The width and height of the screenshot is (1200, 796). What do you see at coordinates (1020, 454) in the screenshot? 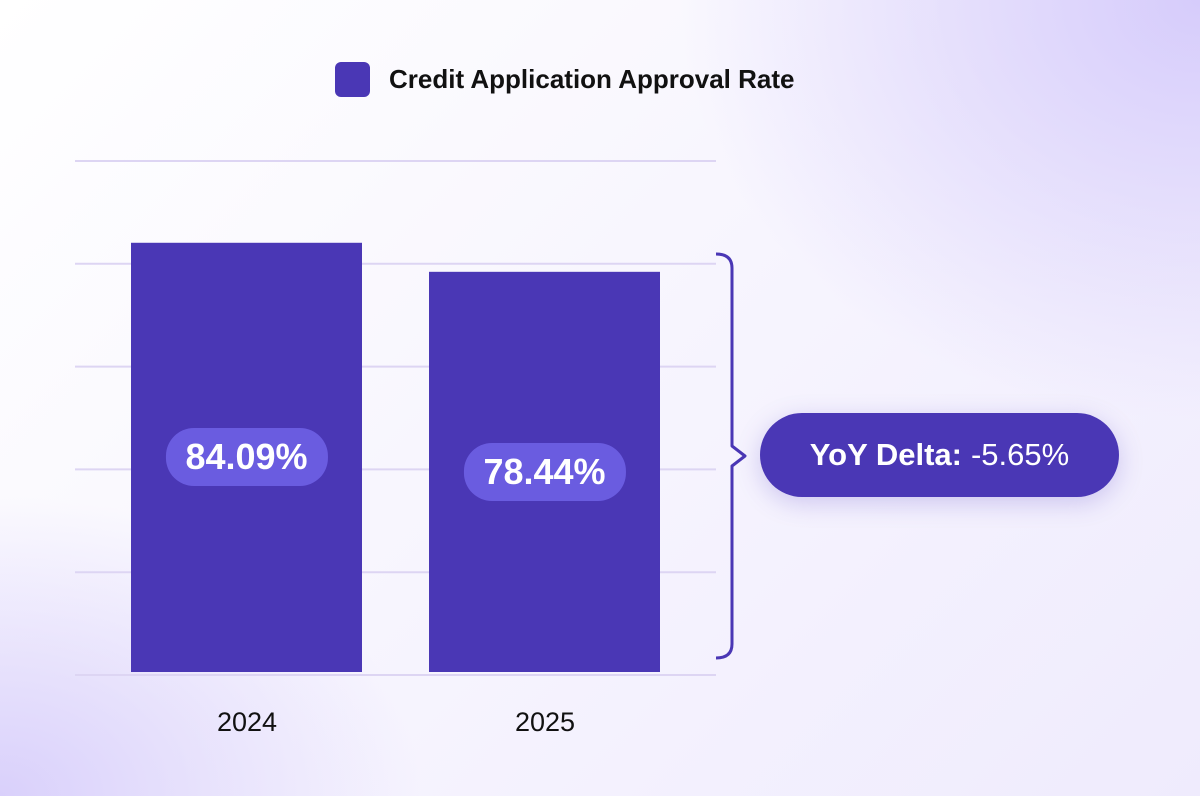
I see `yoy-delta-value: -5.65%` at bounding box center [1020, 454].